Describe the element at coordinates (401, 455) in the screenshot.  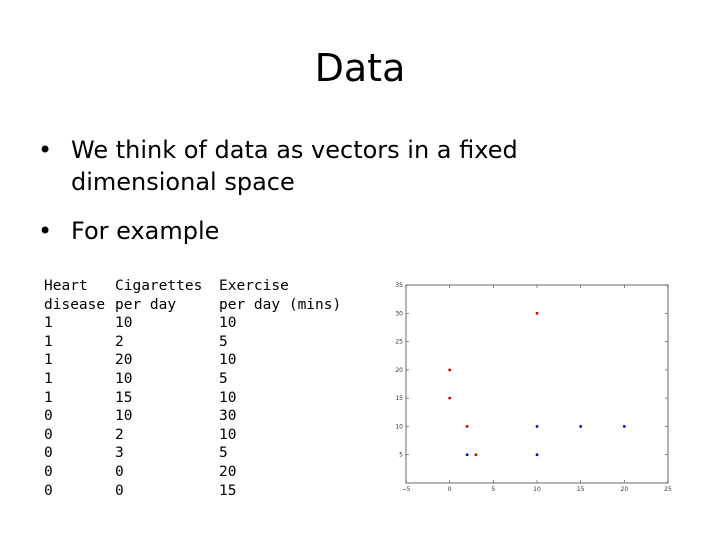
I see `y-tick-label: 5` at that location.